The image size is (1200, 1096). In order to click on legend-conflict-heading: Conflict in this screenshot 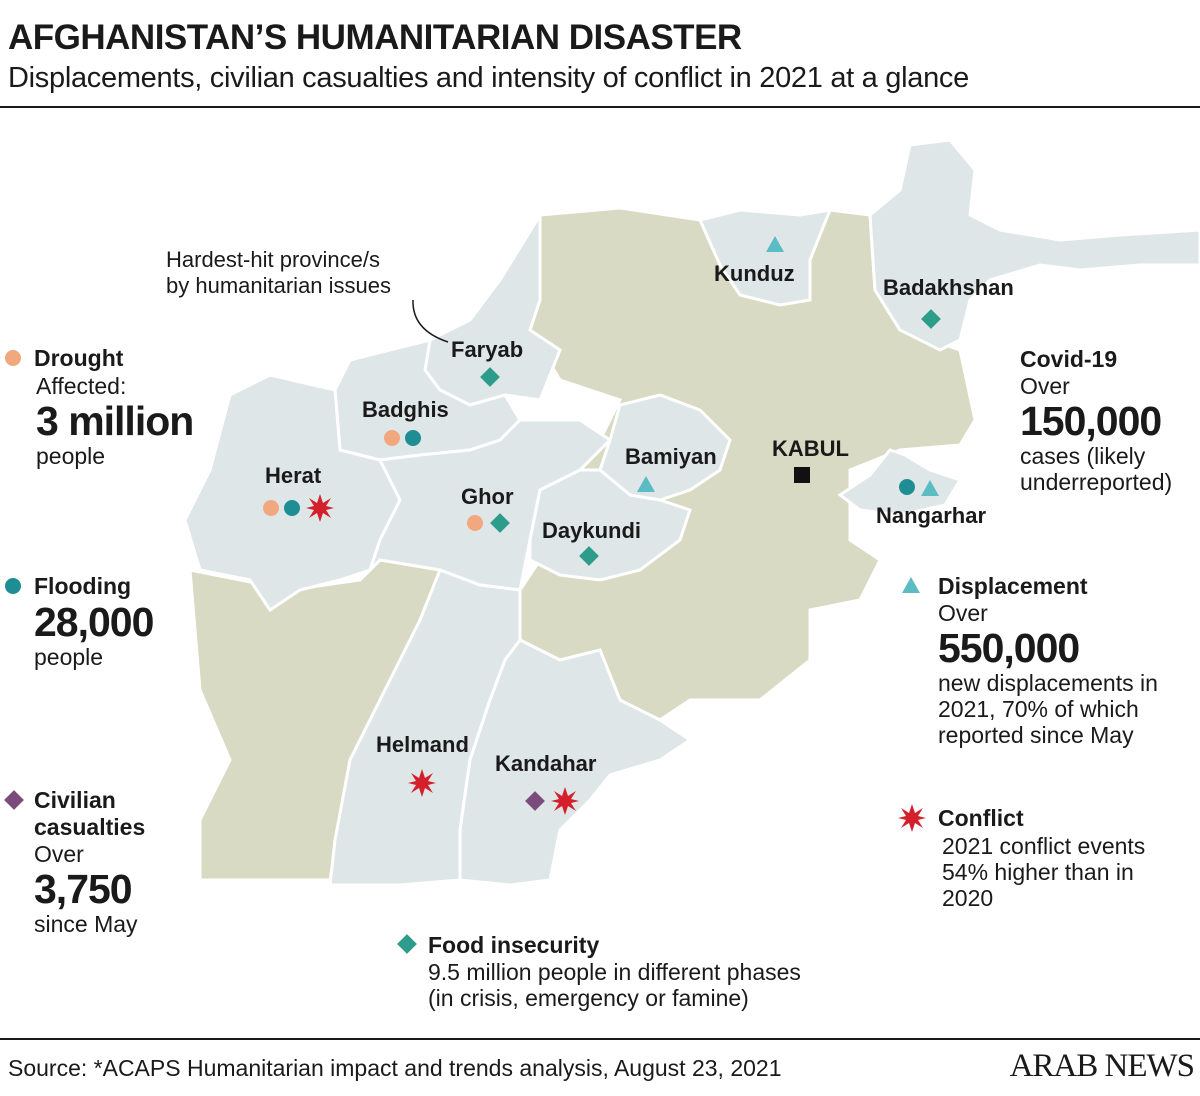, I will do `click(981, 818)`.